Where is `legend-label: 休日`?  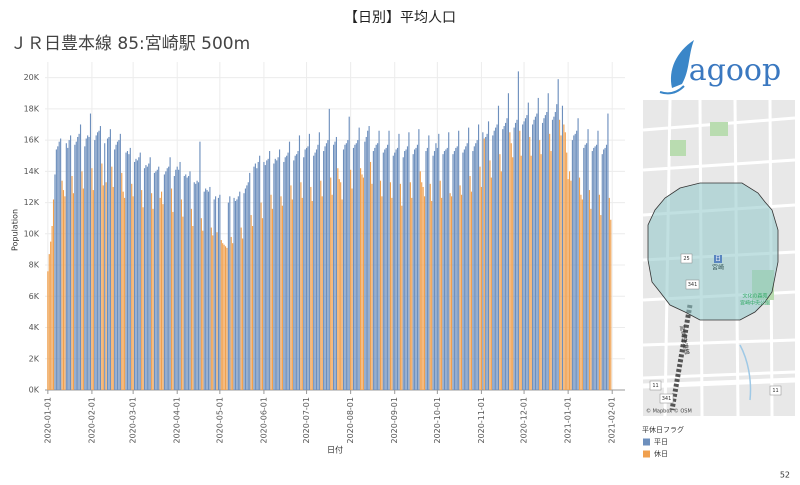 legend-label: 休日 is located at coordinates (661, 453).